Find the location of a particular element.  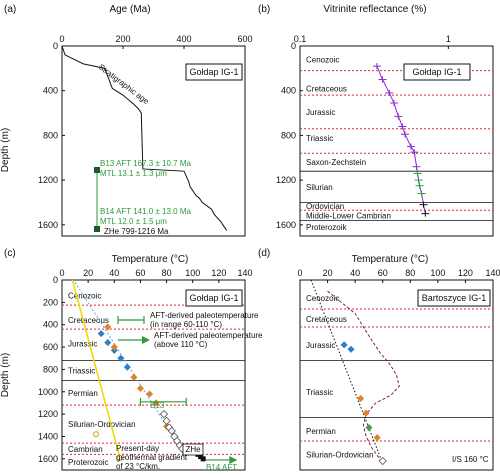

legend-above-arrow is located at coordinates (146, 340).